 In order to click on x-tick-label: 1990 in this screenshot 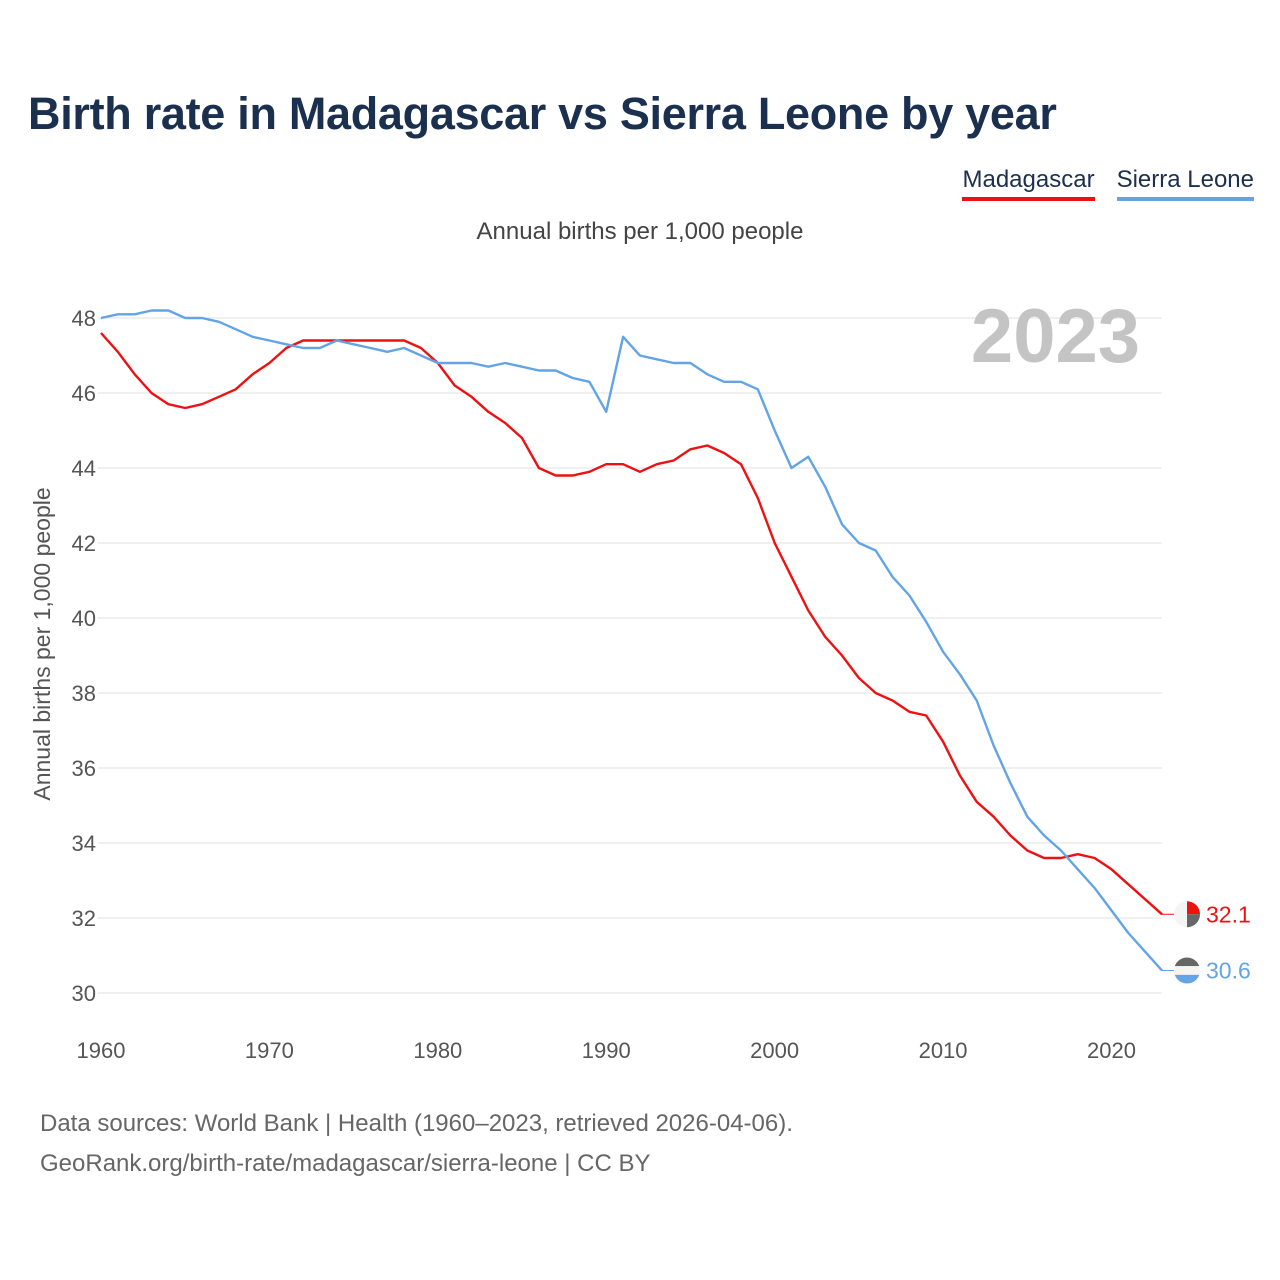, I will do `click(606, 1050)`.